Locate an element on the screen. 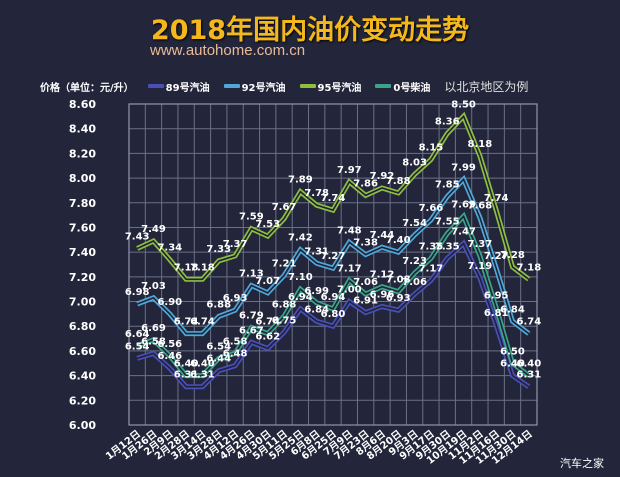 This screenshot has height=477, width=620. y-tick-label: 7.20 is located at coordinates (82, 277).